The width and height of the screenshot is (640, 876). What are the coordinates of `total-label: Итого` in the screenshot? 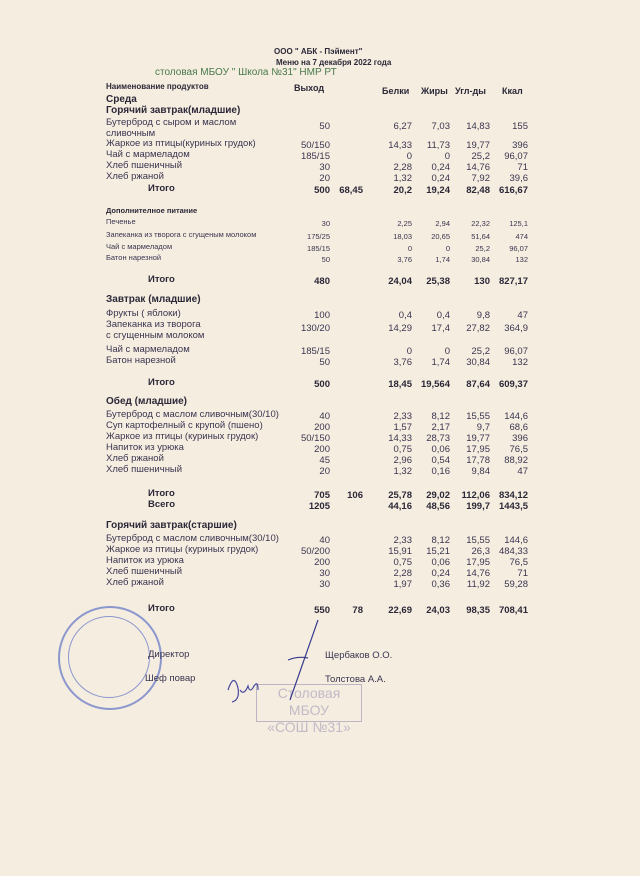 It's located at (161, 382).